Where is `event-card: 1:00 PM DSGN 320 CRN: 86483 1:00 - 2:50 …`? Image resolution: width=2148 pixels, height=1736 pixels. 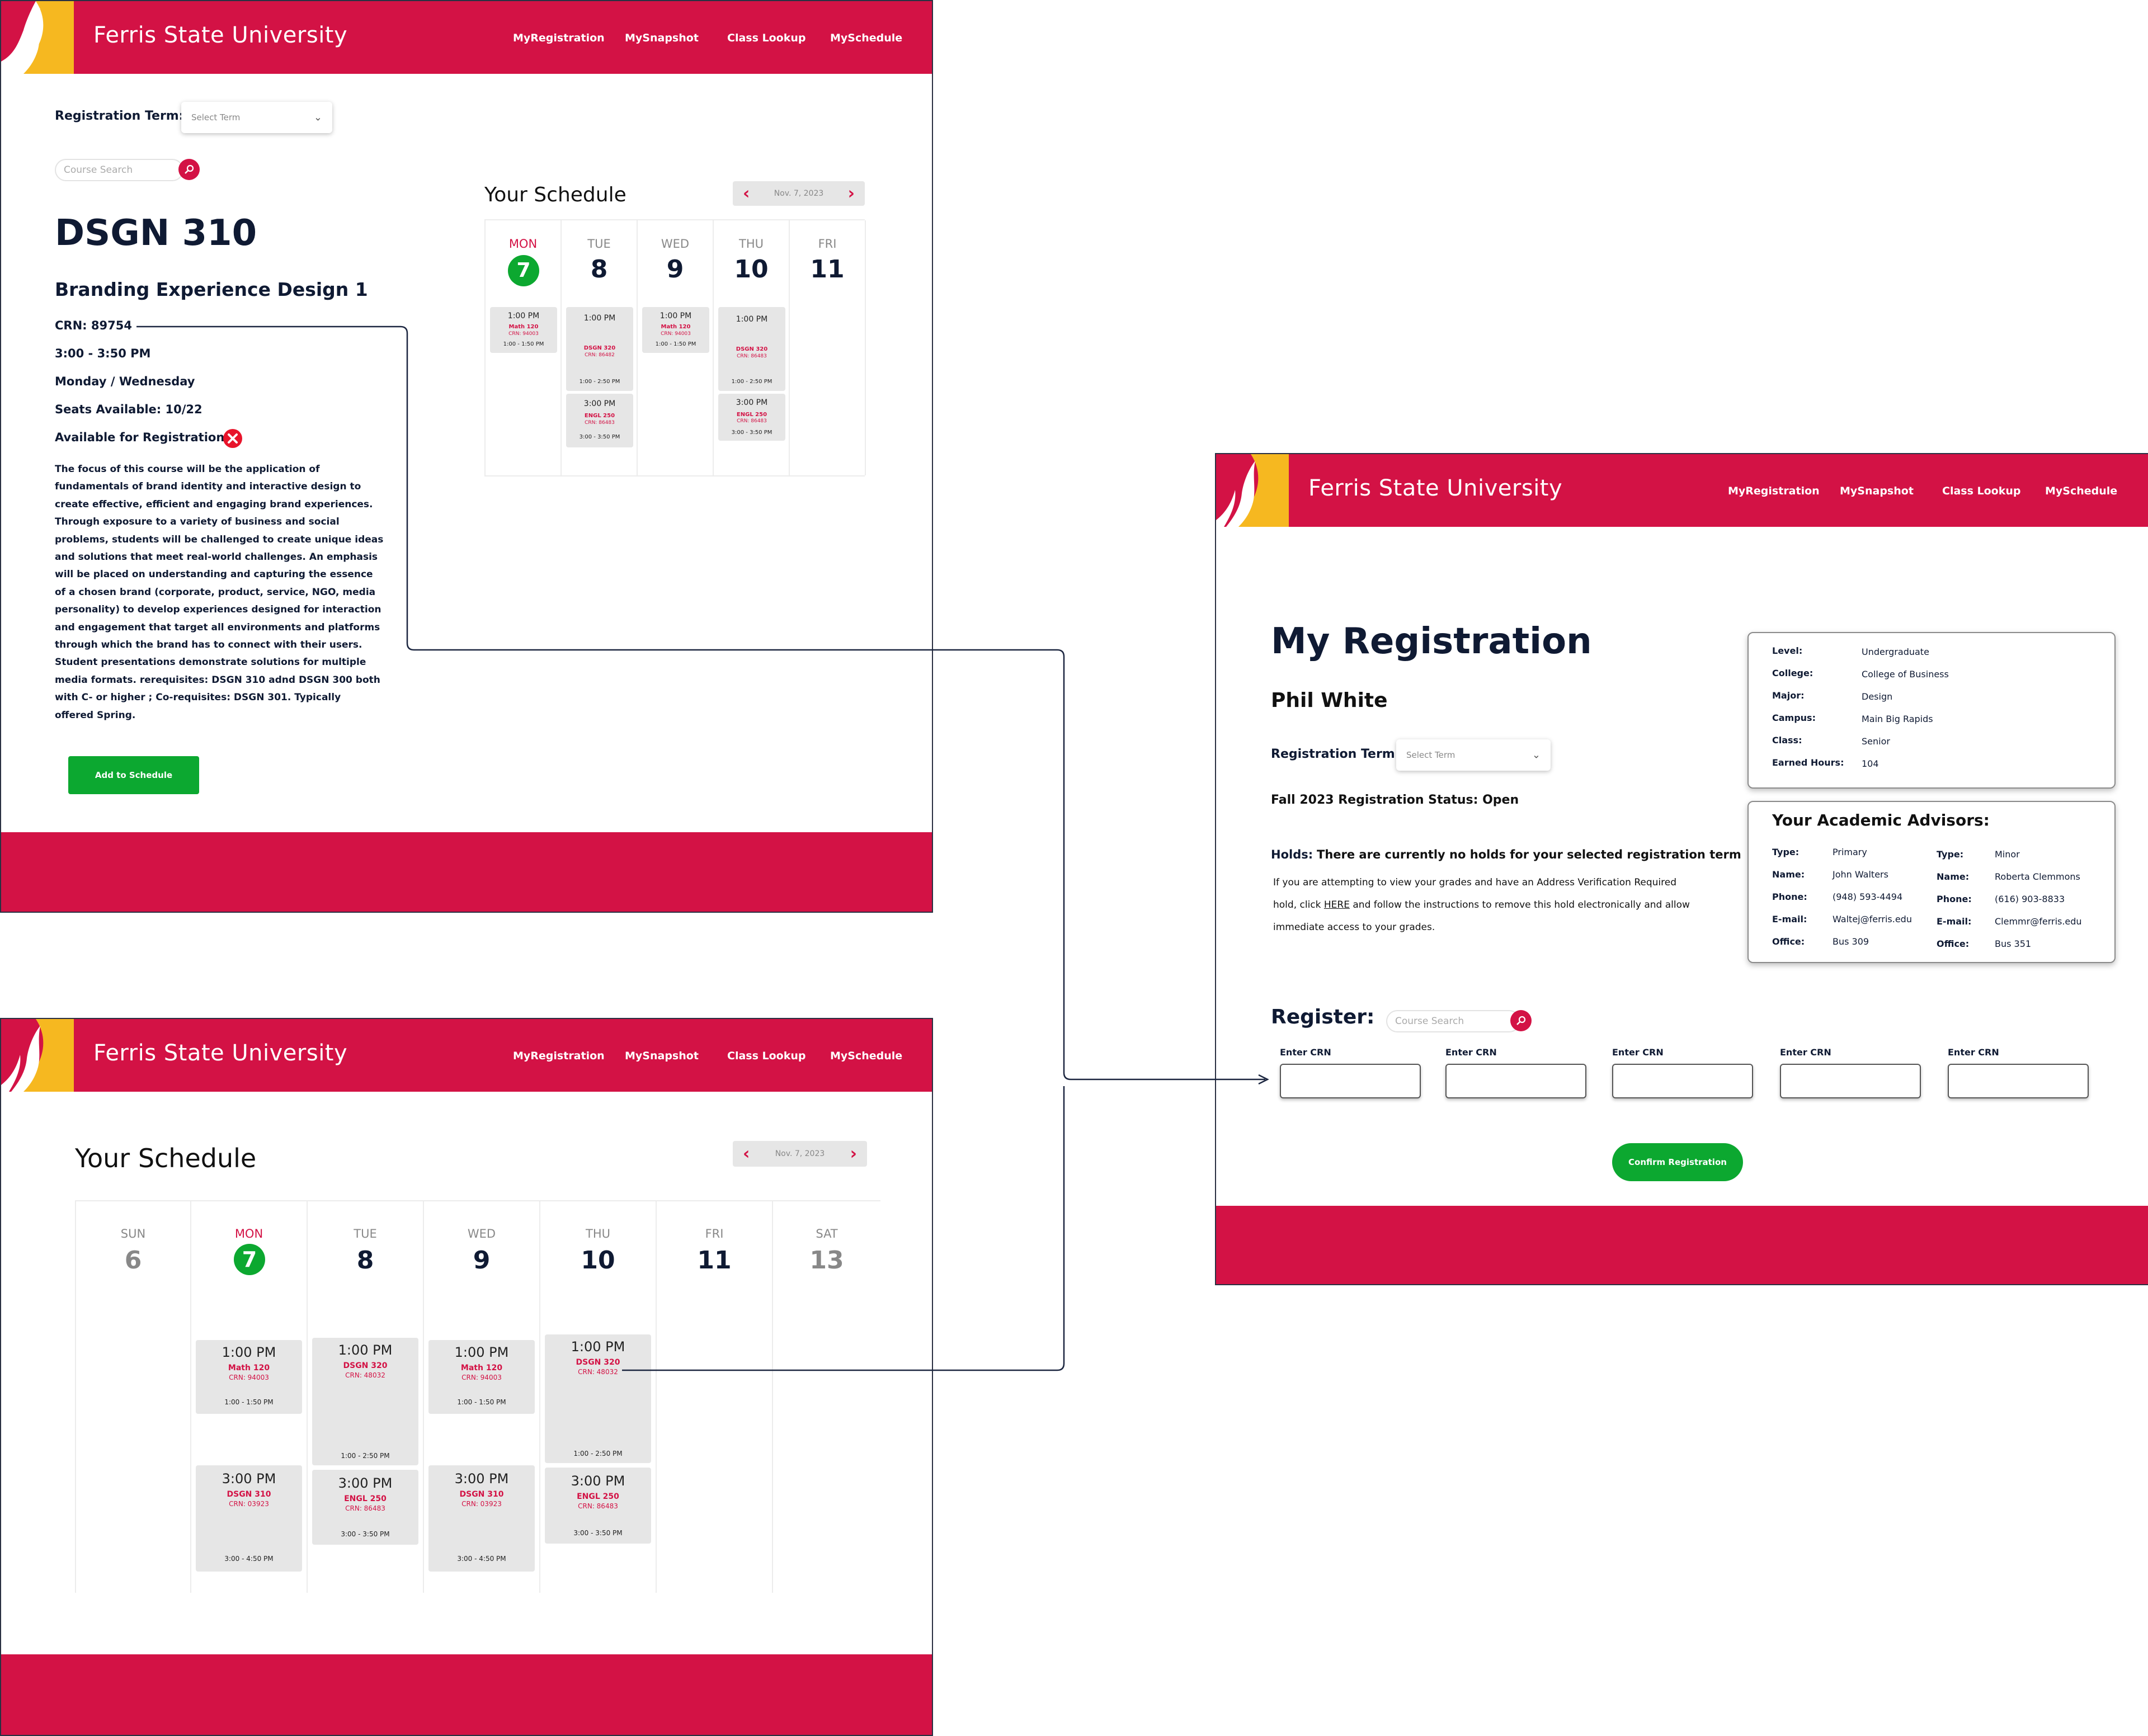
event-card: 1:00 PM DSGN 320 CRN: 86483 1:00 - 2:50 … is located at coordinates (751, 349).